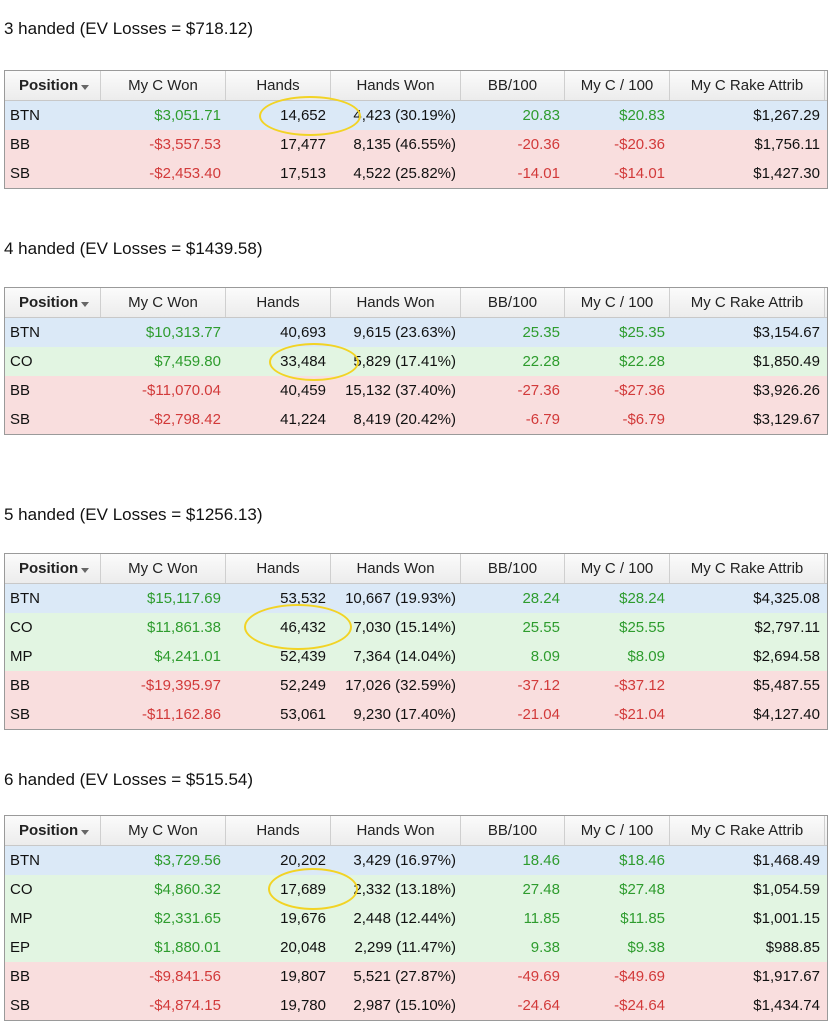 This screenshot has width=829, height=1024. What do you see at coordinates (642, 332) in the screenshot?
I see `cell-my-c-100: $25.35` at bounding box center [642, 332].